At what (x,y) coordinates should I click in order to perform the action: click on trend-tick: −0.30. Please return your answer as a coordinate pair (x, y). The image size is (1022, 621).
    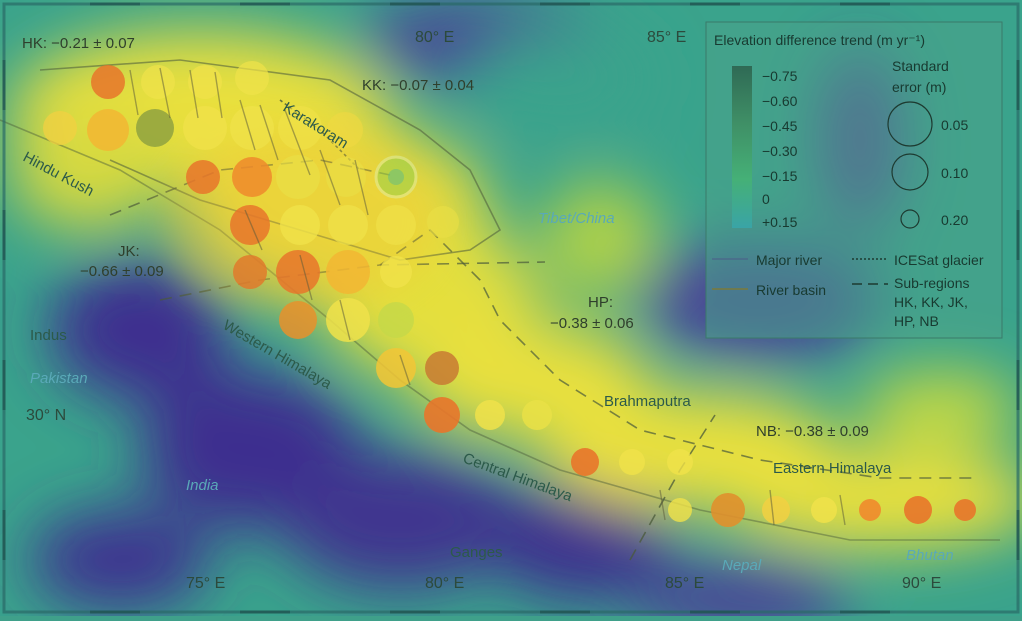
    Looking at the image, I should click on (780, 151).